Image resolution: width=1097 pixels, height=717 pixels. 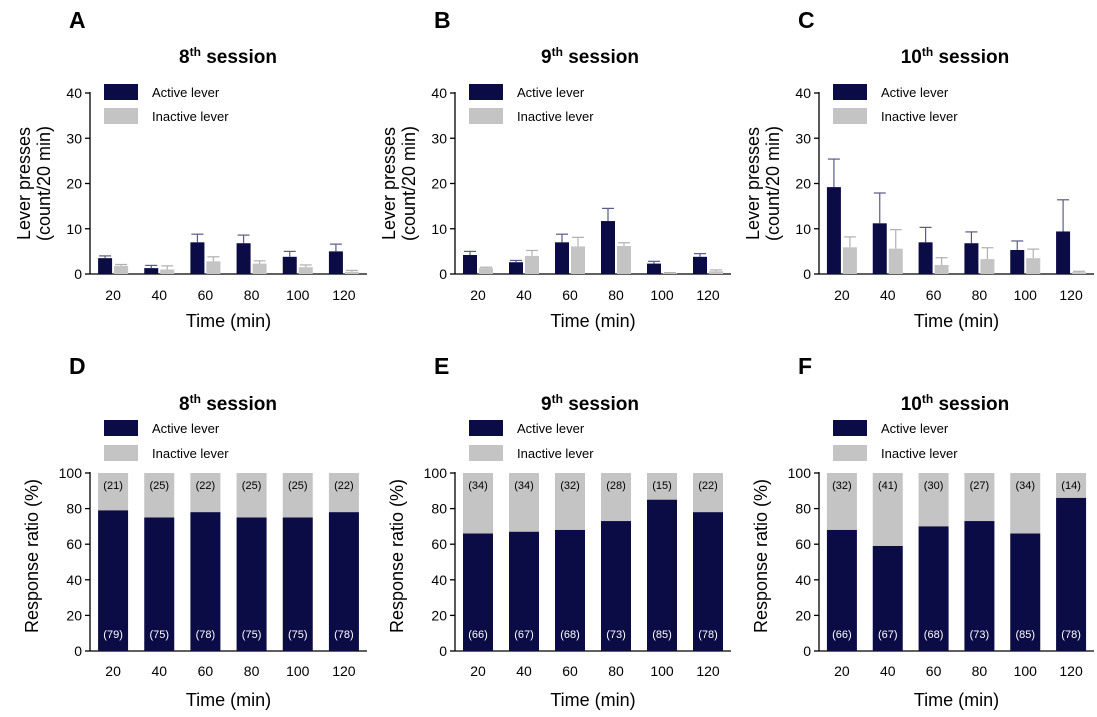 What do you see at coordinates (228, 403) in the screenshot?
I see `panel-title: 8th session` at bounding box center [228, 403].